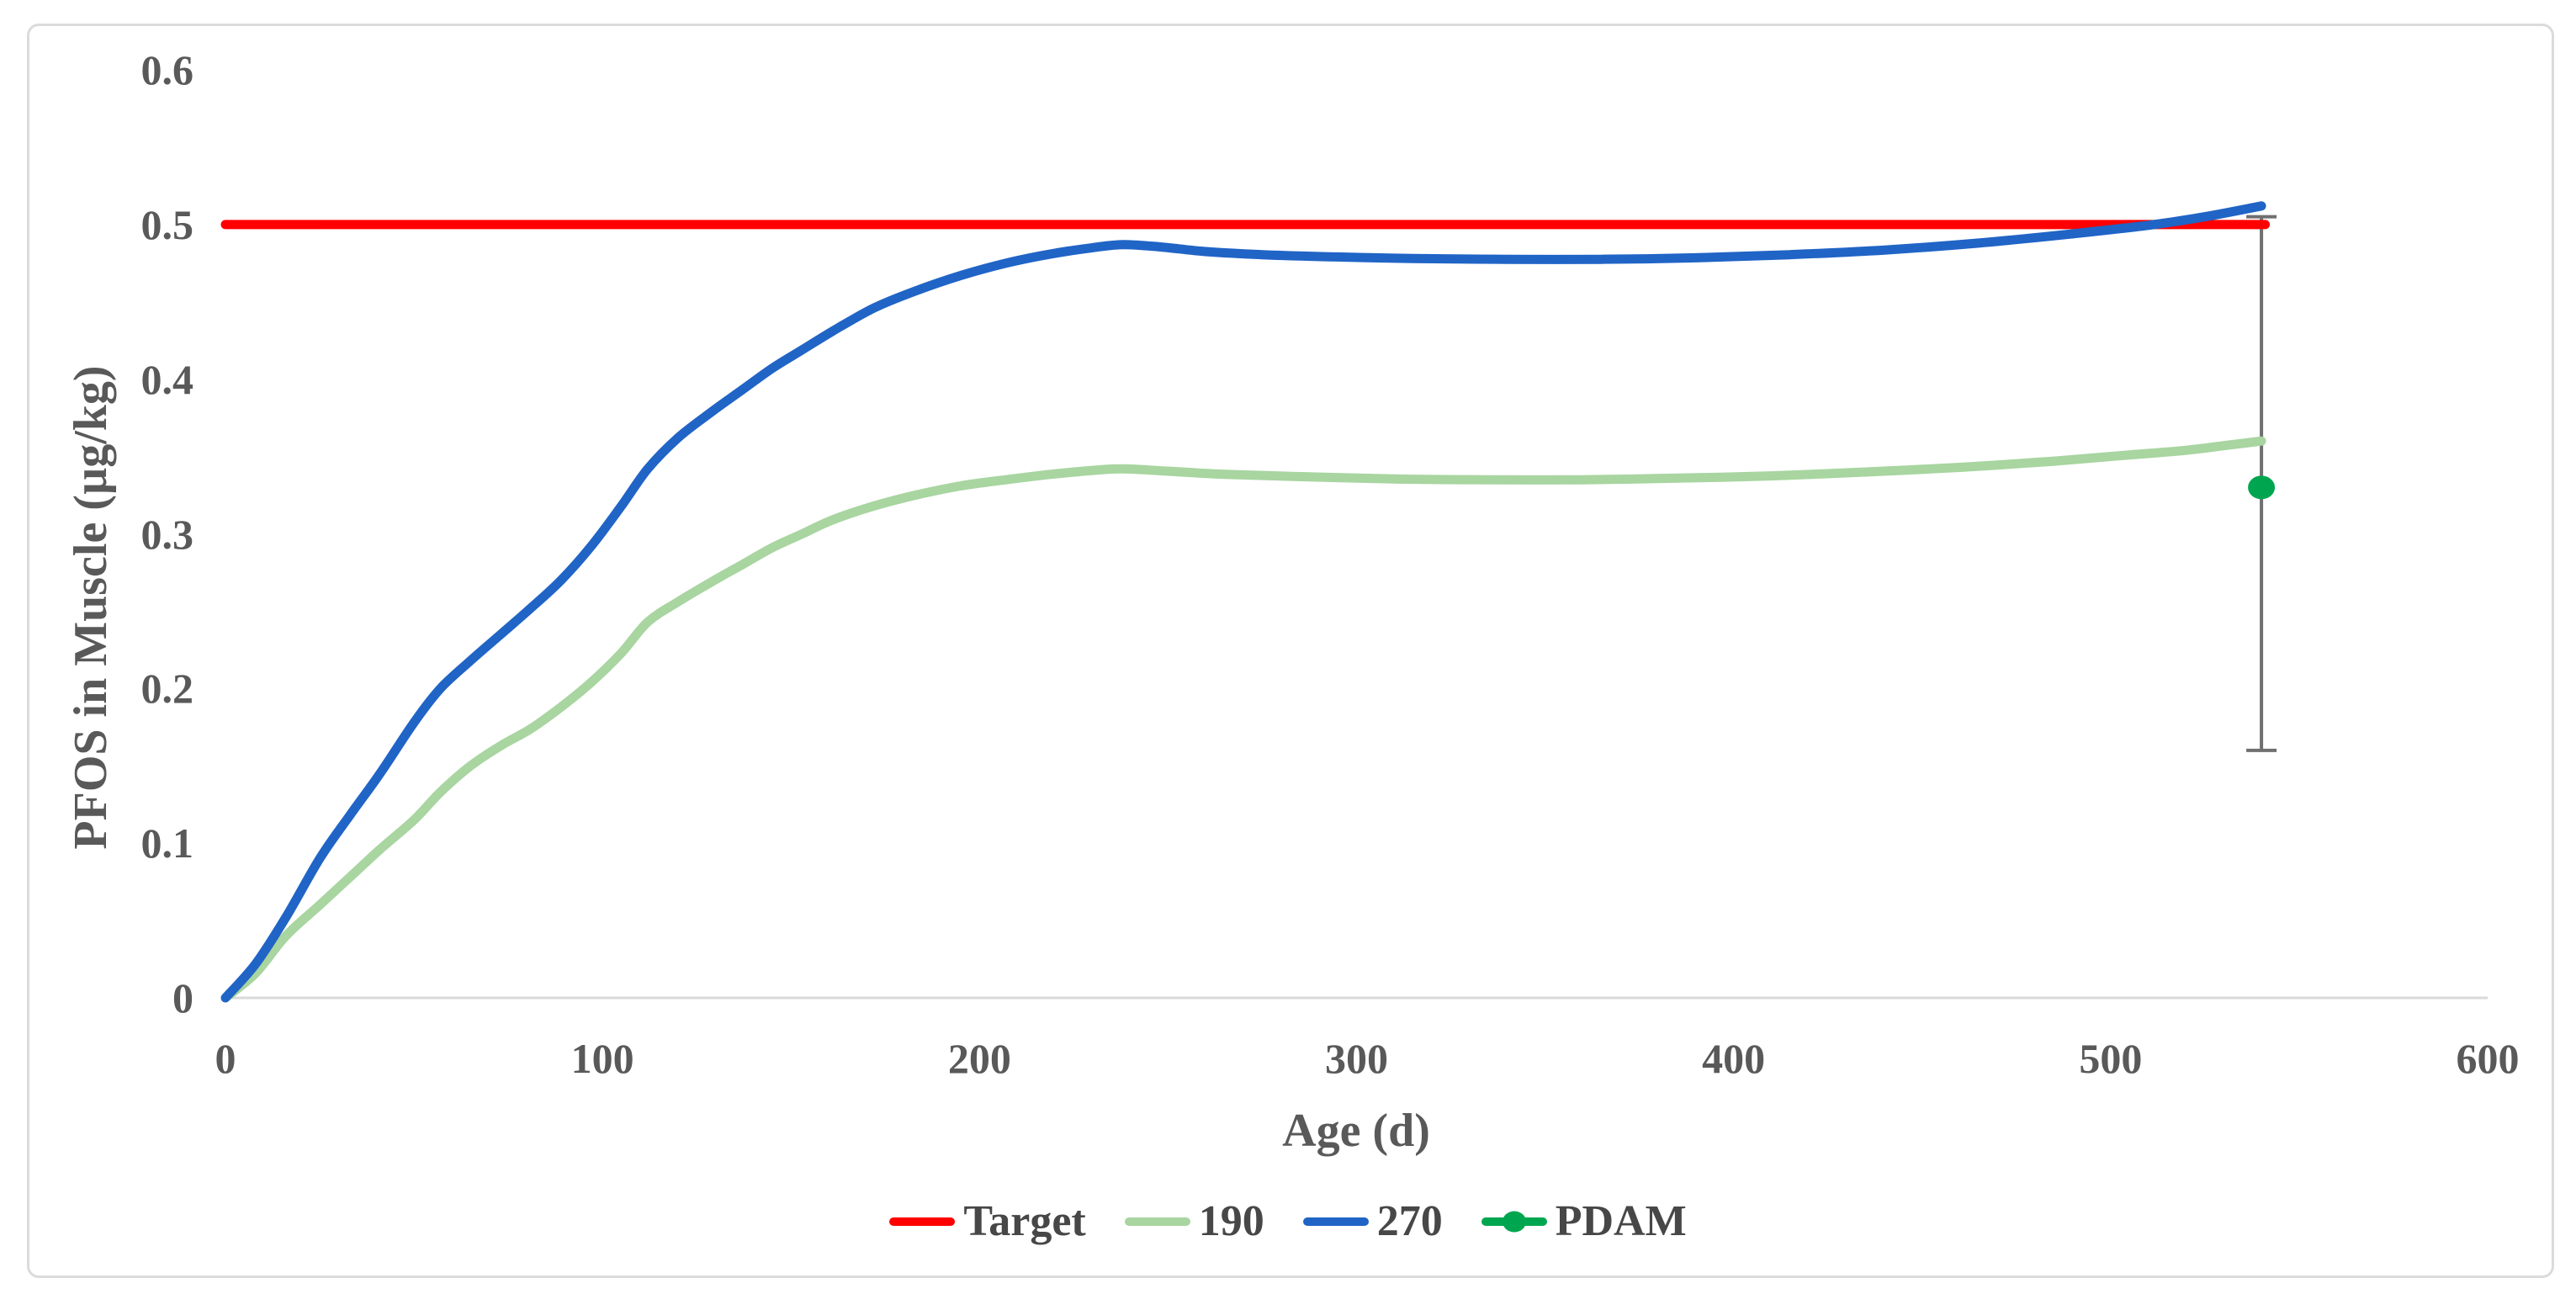 Image resolution: width=2576 pixels, height=1310 pixels. What do you see at coordinates (1288, 1222) in the screenshot?
I see `chart-legend: Target 190 270 PDAM` at bounding box center [1288, 1222].